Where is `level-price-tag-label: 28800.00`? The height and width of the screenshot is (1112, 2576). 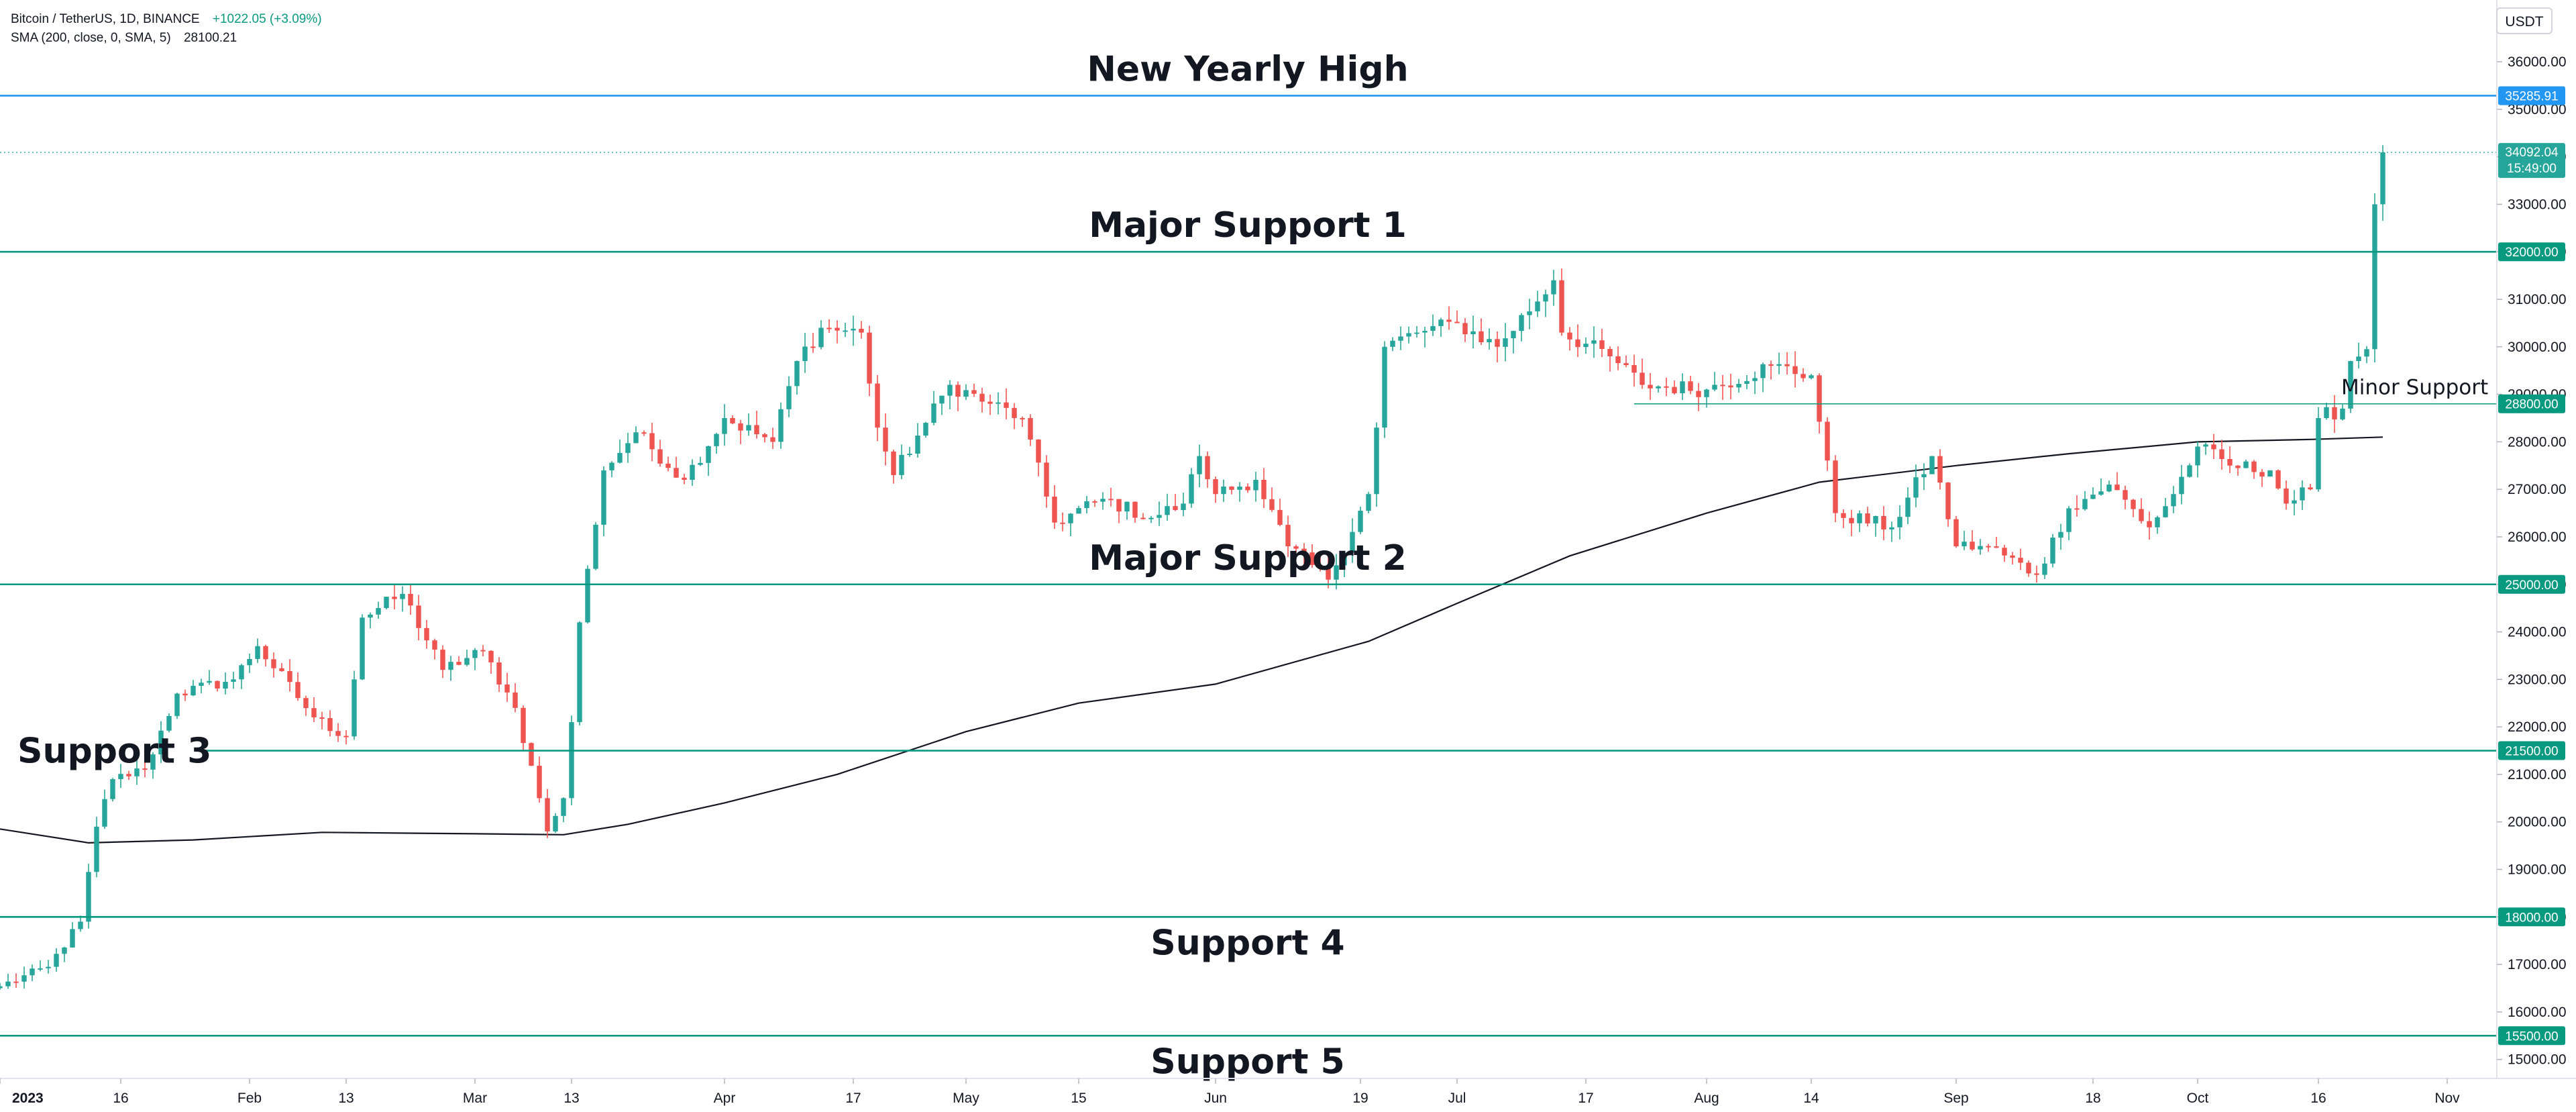 level-price-tag-label: 28800.00 is located at coordinates (2531, 405).